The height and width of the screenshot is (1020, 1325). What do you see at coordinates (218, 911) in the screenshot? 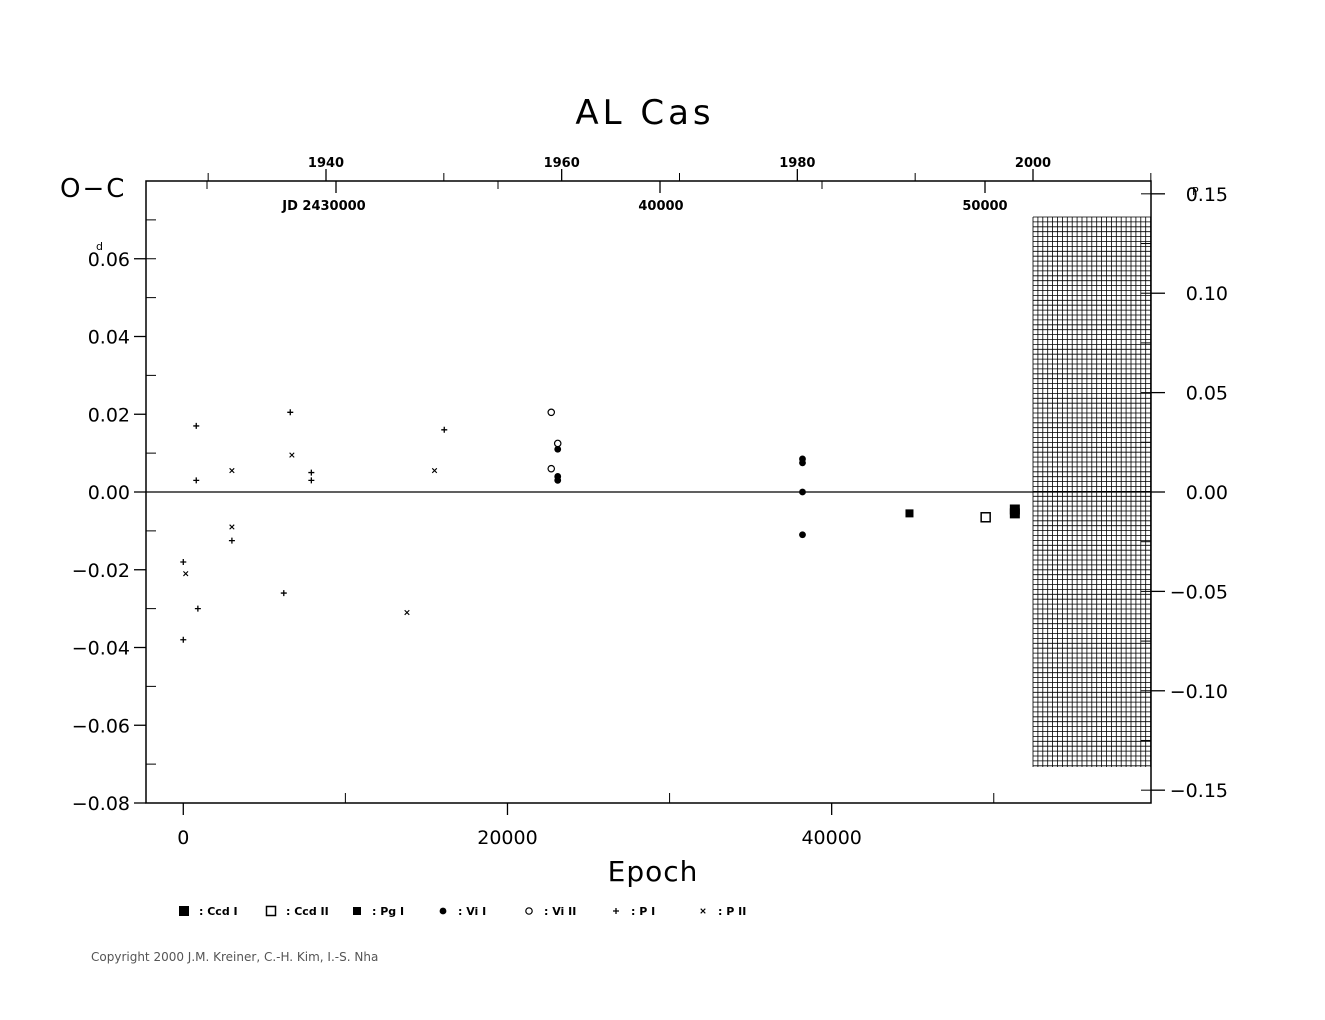
I see `legend-label: : Ccd I` at bounding box center [218, 911].